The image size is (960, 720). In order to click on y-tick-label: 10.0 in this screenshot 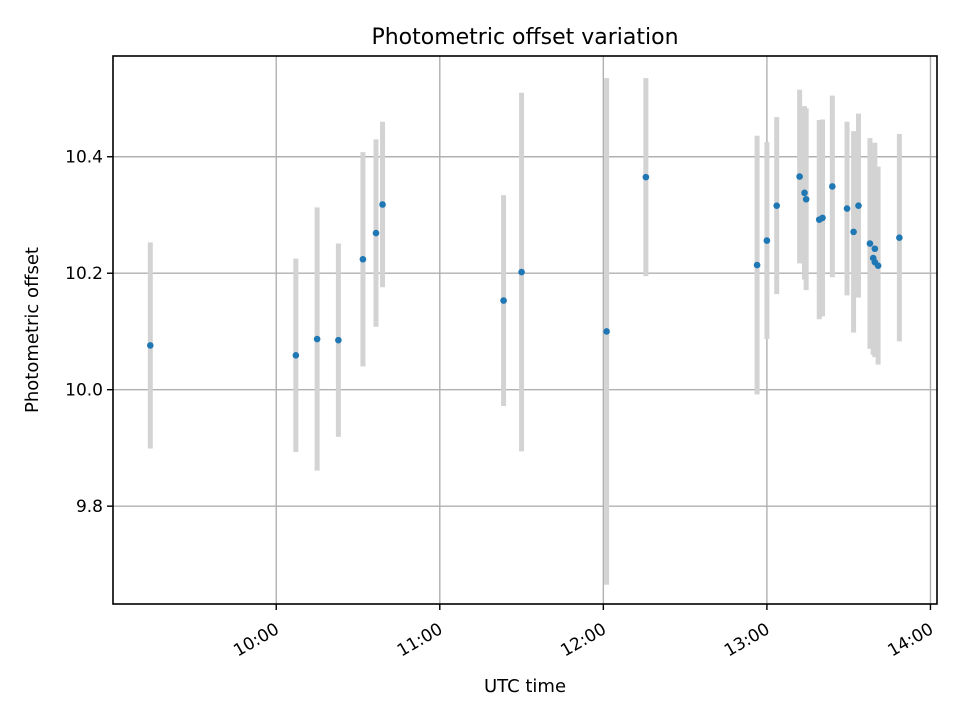, I will do `click(84, 391)`.